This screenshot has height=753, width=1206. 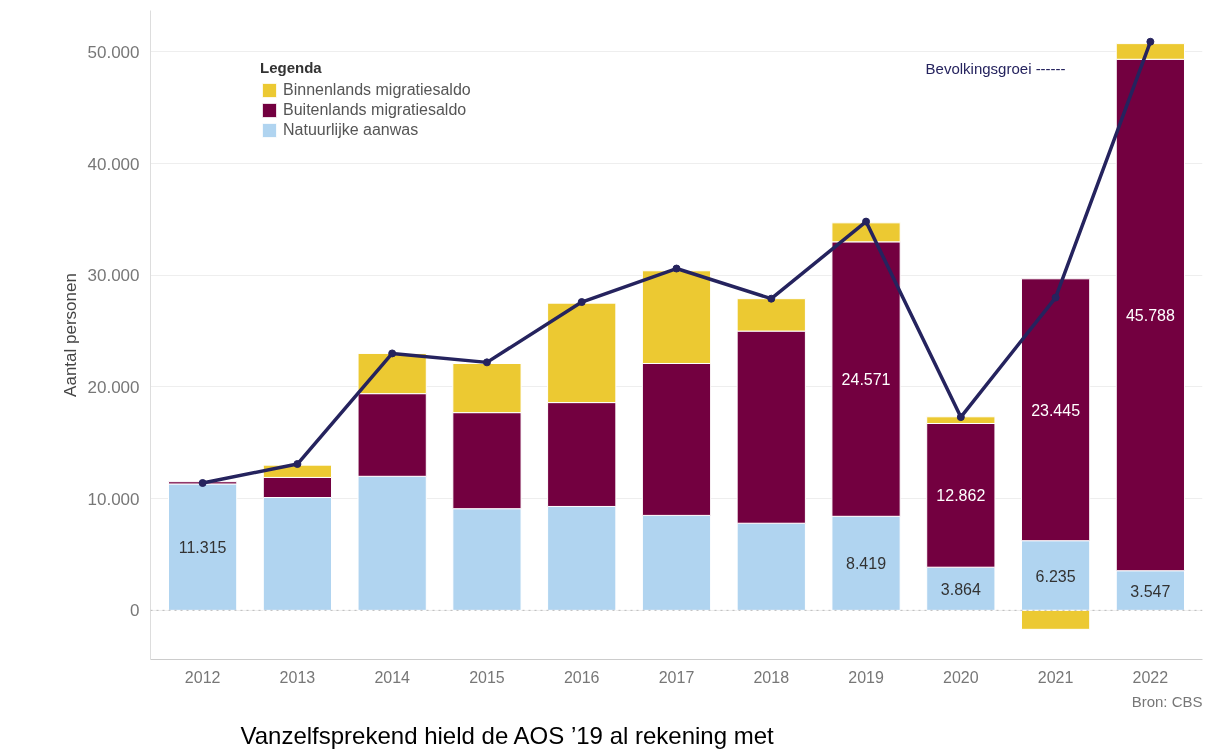 What do you see at coordinates (960, 589) in the screenshot?
I see `data-label: 3.864` at bounding box center [960, 589].